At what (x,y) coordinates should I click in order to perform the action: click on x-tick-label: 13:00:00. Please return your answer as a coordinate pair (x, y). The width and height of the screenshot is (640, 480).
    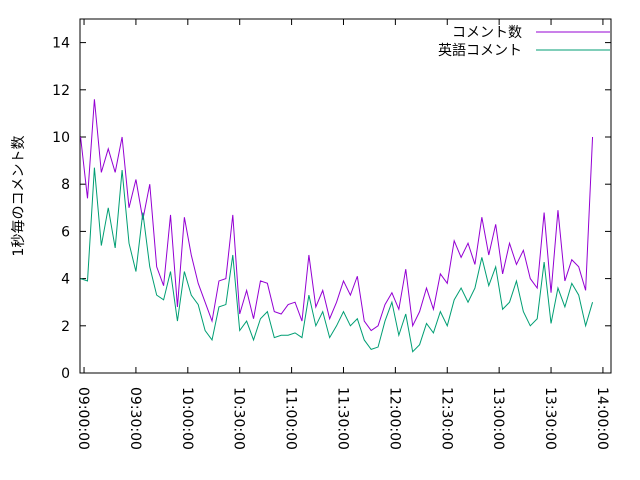
    Looking at the image, I should click on (498, 418).